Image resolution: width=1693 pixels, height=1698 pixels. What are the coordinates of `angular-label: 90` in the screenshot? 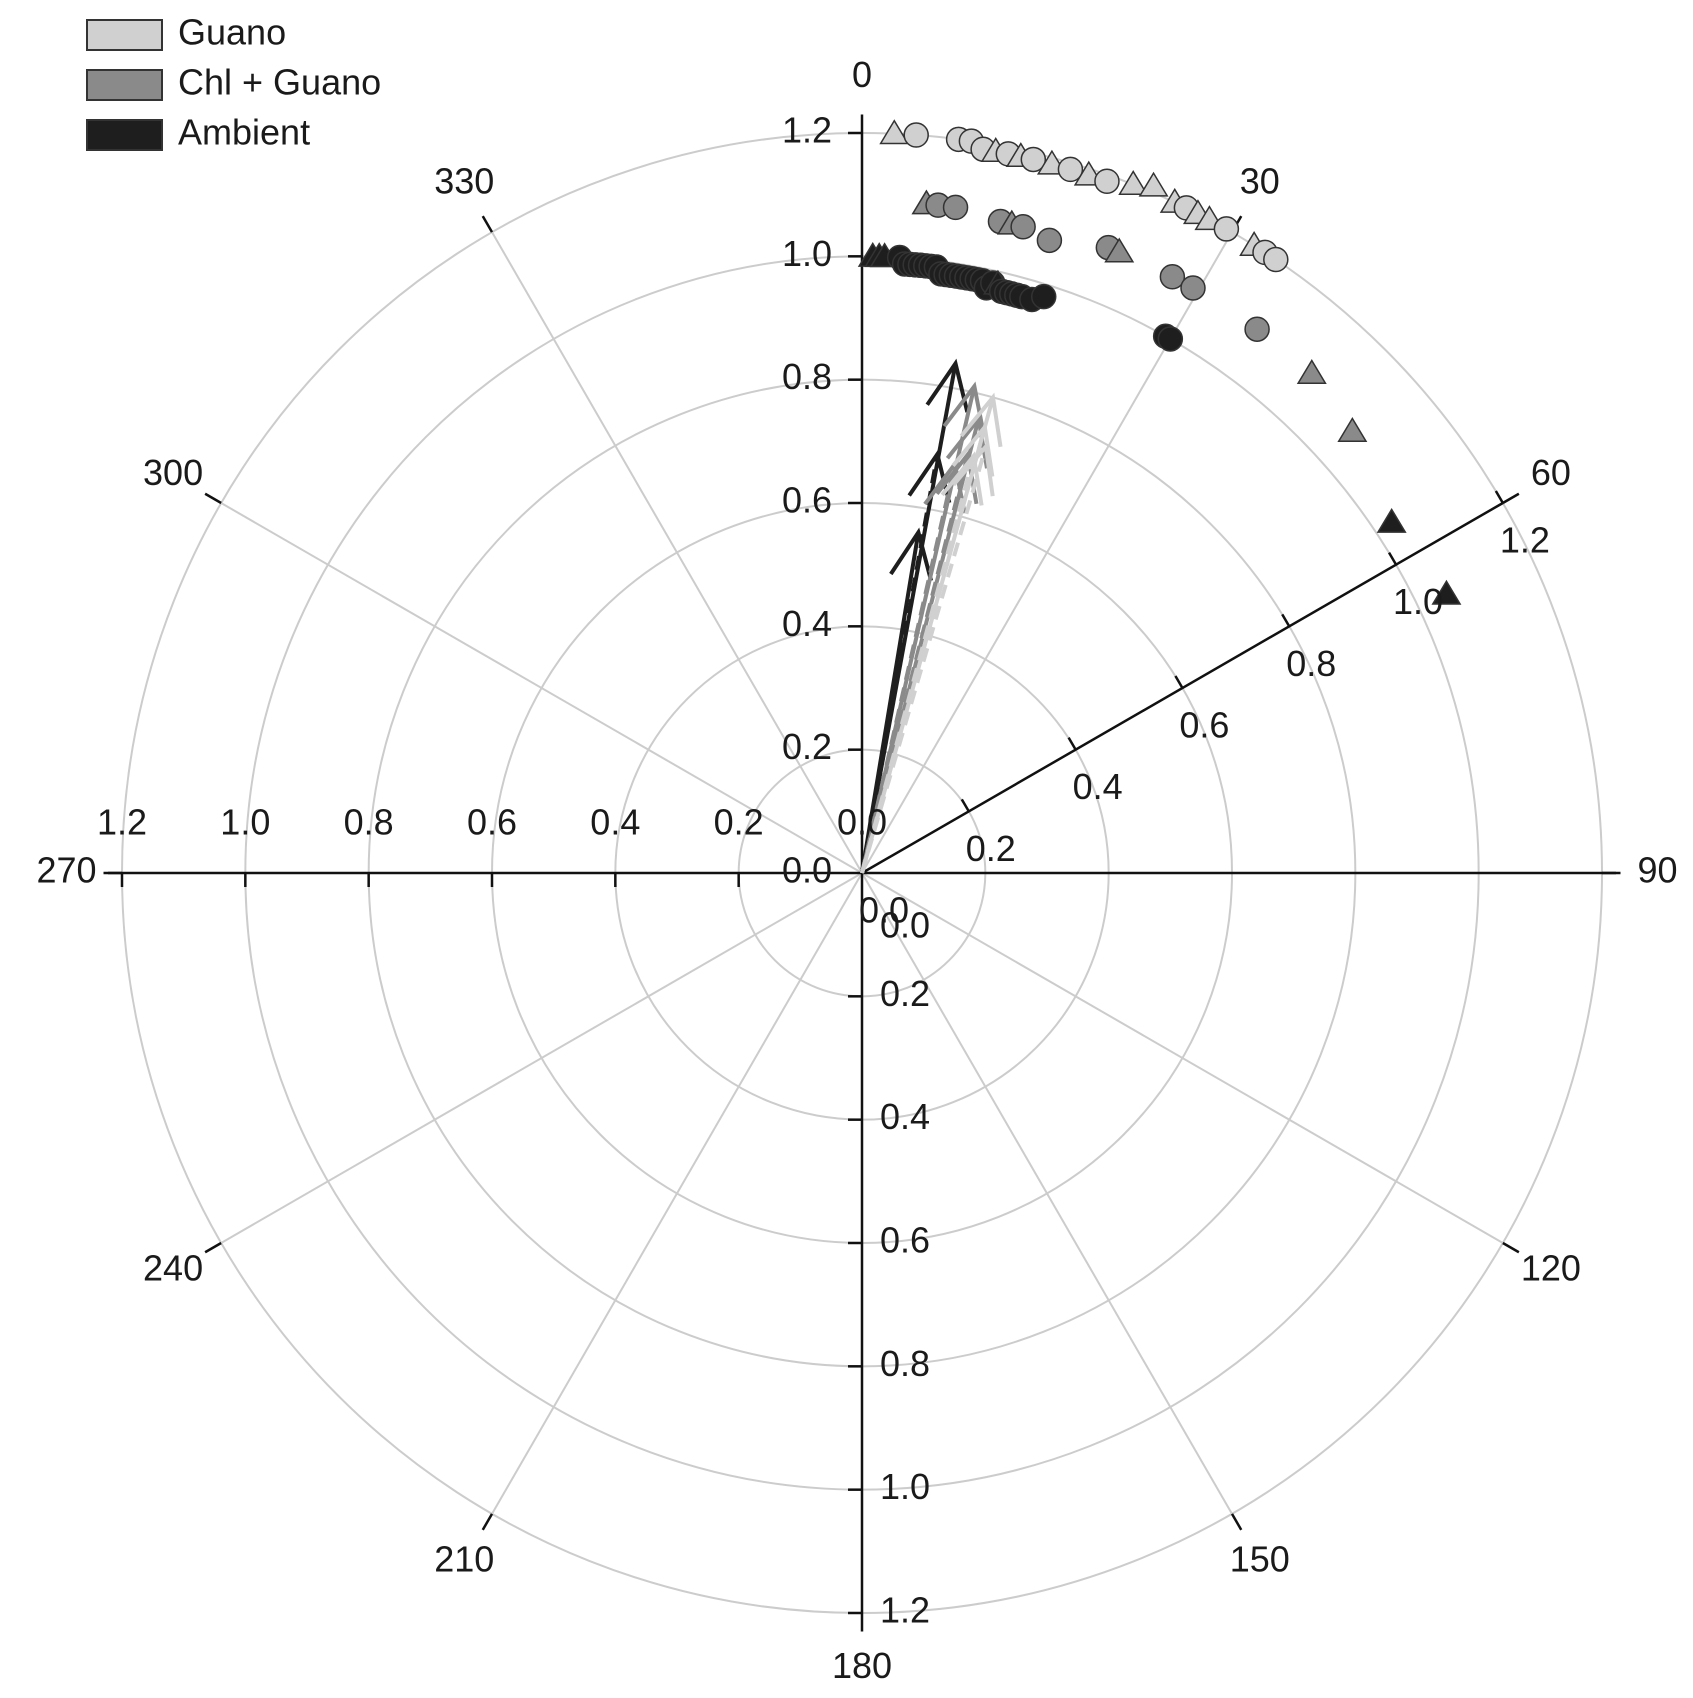 It's located at (1657, 870).